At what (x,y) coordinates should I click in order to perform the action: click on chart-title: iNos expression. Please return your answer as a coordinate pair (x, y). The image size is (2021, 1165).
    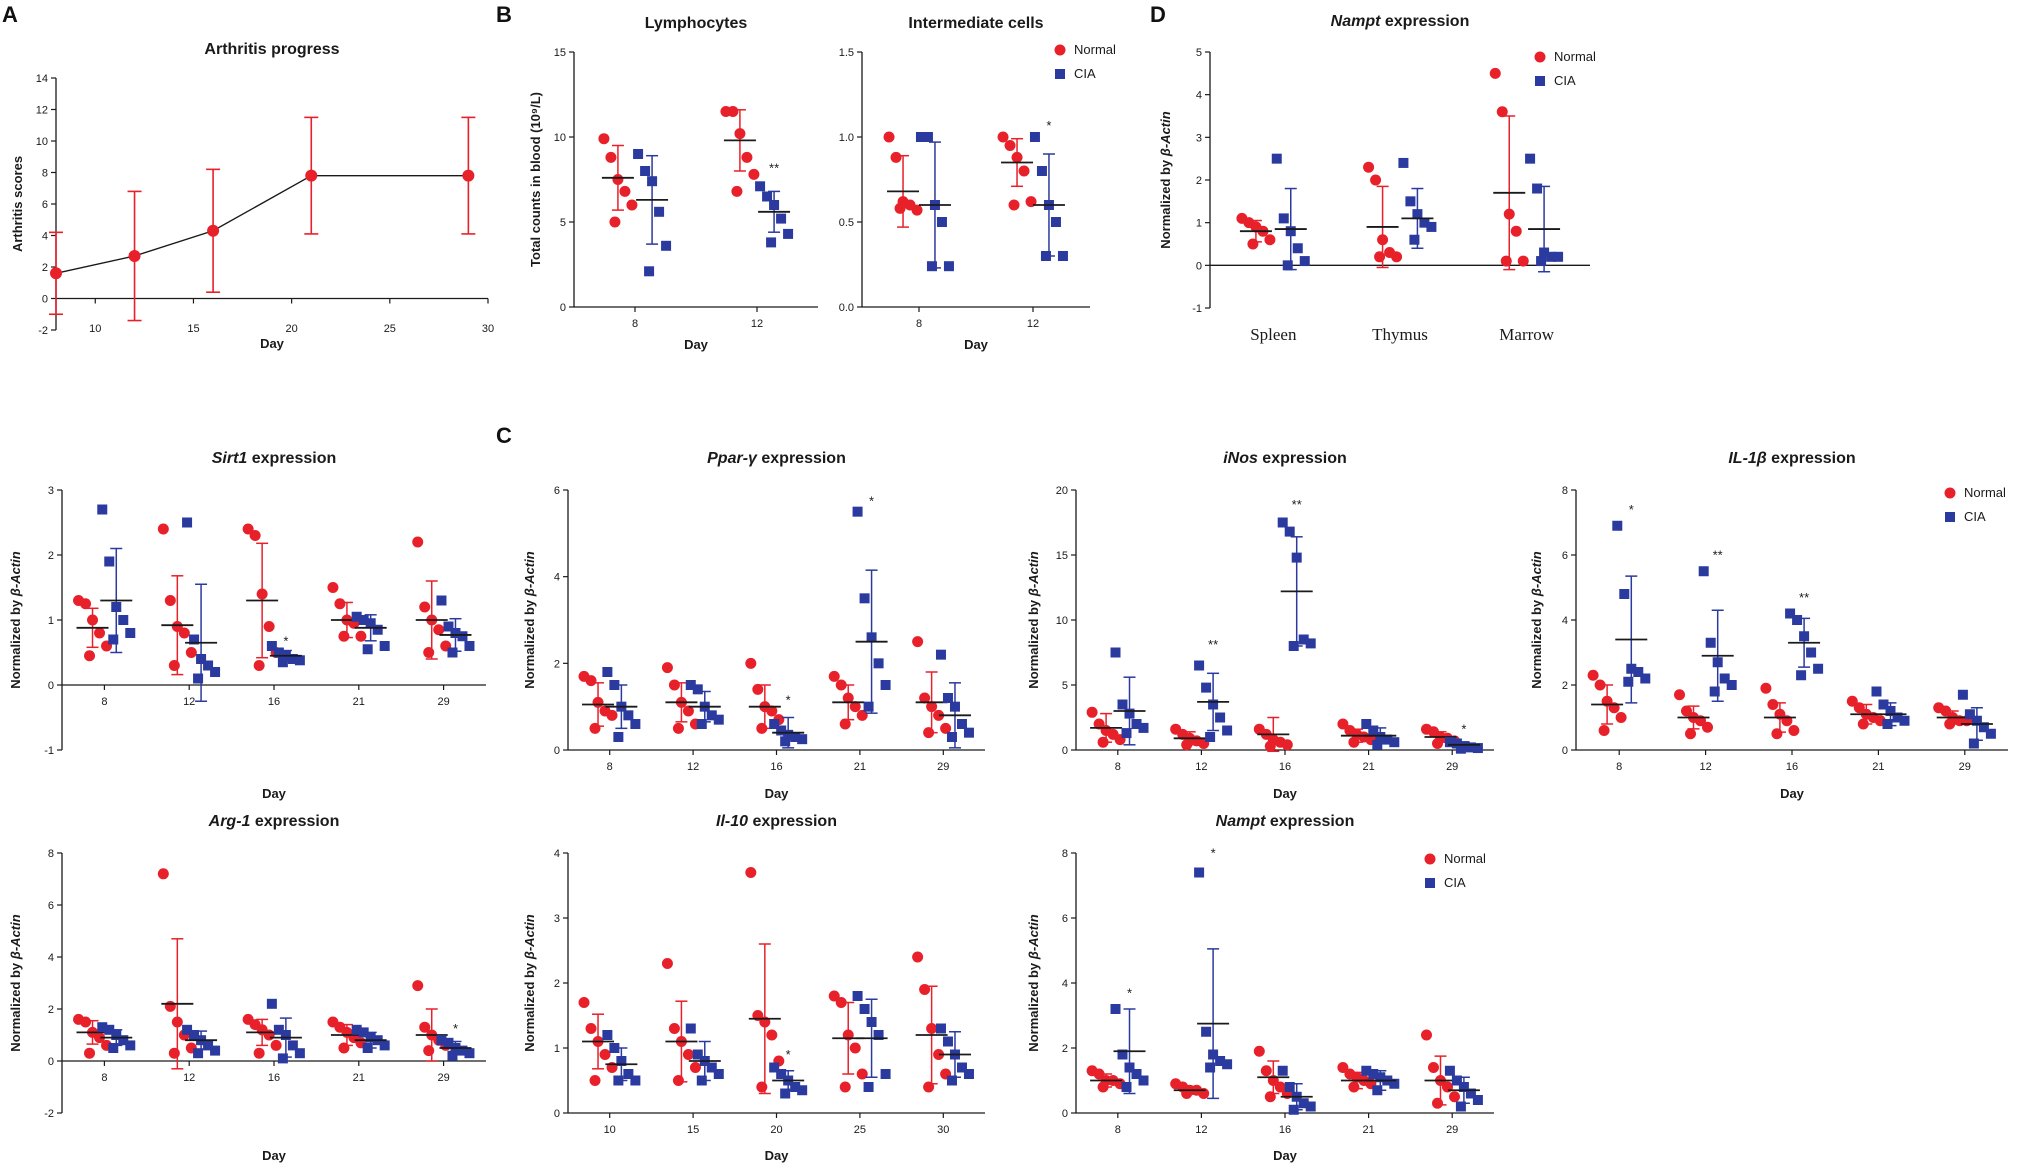
    Looking at the image, I should click on (1285, 458).